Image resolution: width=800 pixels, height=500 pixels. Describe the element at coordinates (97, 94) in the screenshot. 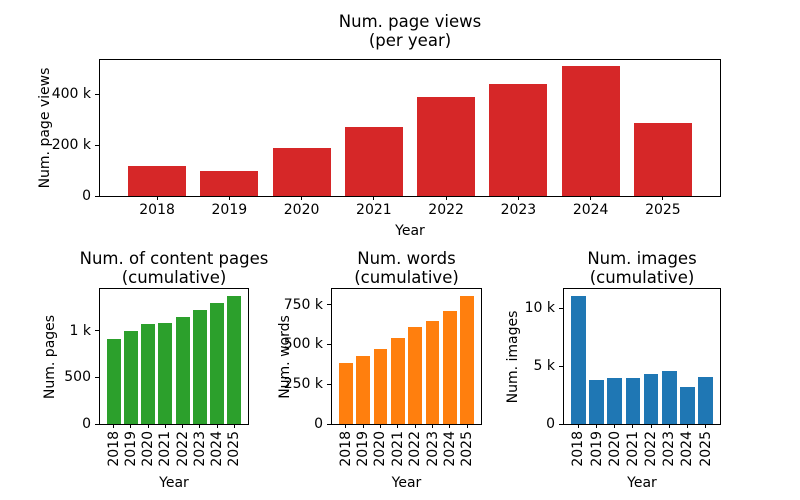

I see `y-tick-page-views-per-year-400 k` at that location.